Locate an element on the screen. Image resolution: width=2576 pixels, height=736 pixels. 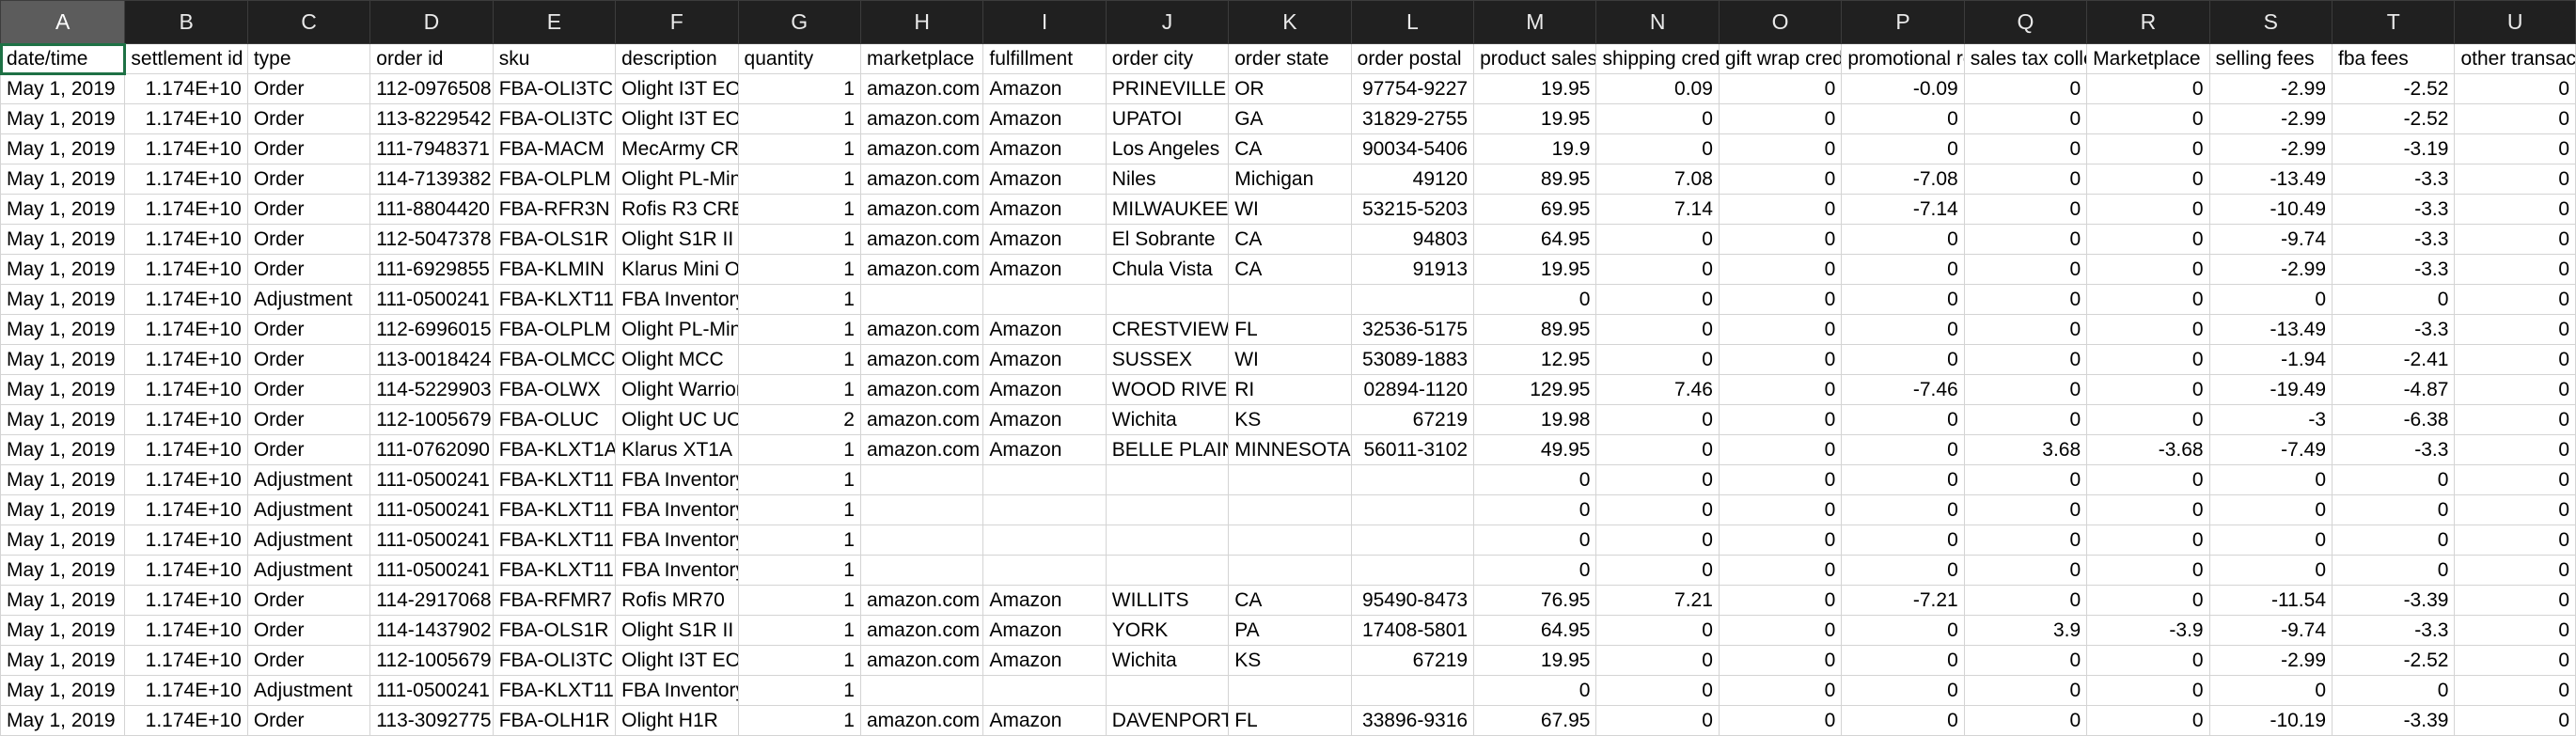
table-cell: 112-1005679 is located at coordinates (432, 419).